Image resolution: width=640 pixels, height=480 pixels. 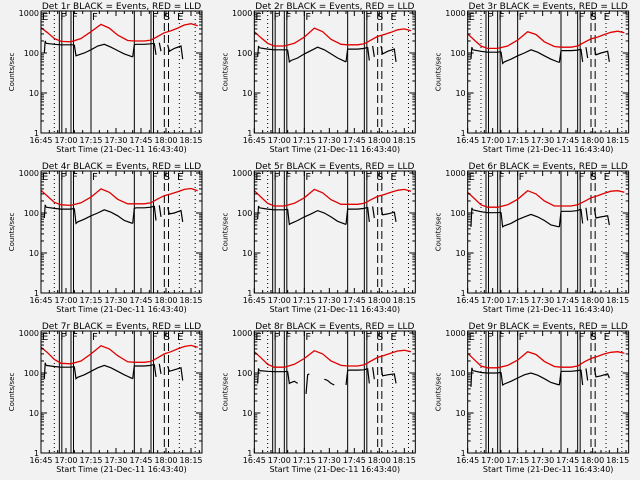 I want to click on panel-title: Det 6r BLACK = Events, RED = LLD, so click(x=548, y=167).